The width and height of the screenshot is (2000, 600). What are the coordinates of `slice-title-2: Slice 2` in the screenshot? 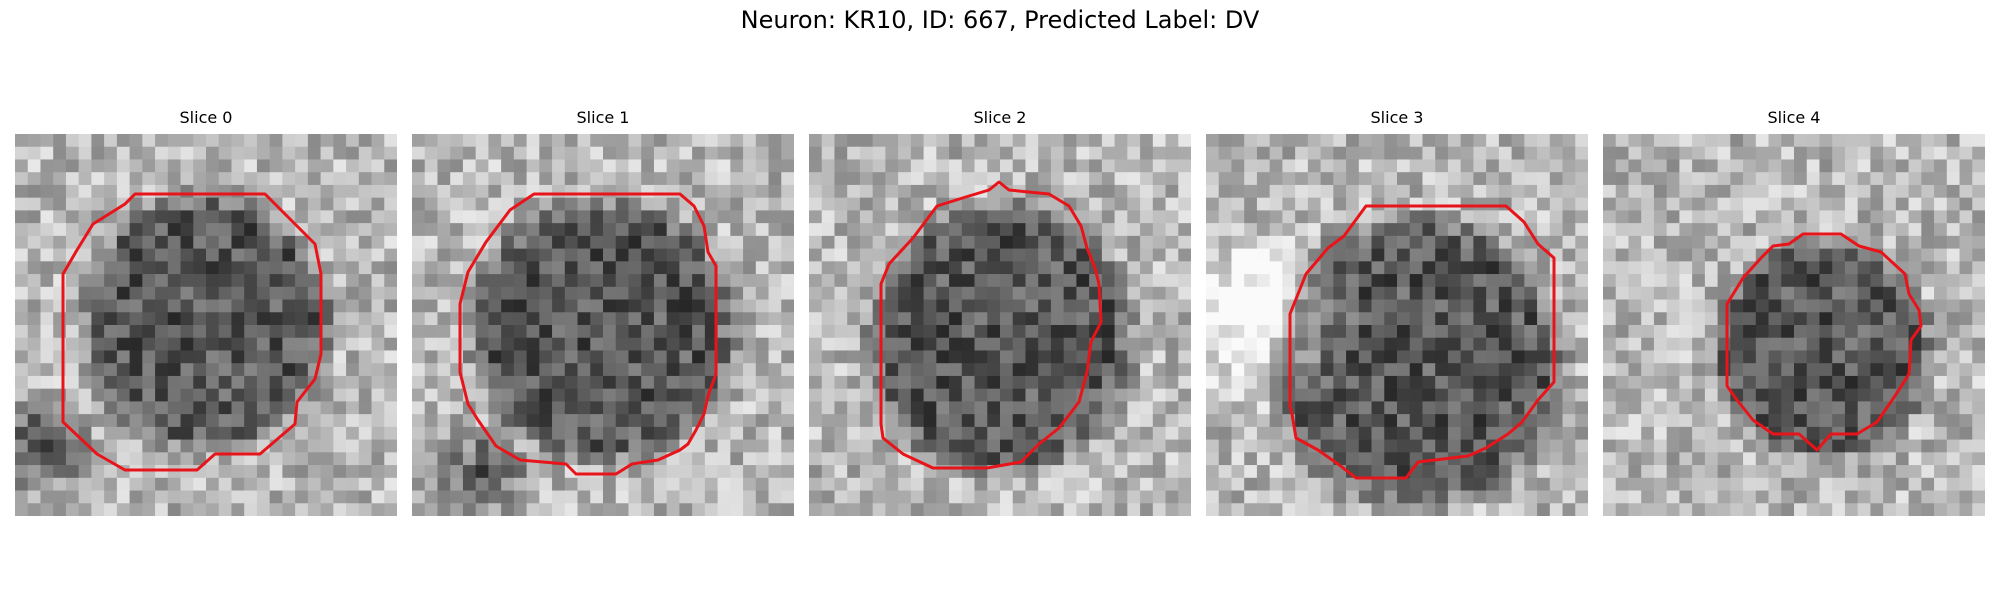 It's located at (1000, 117).